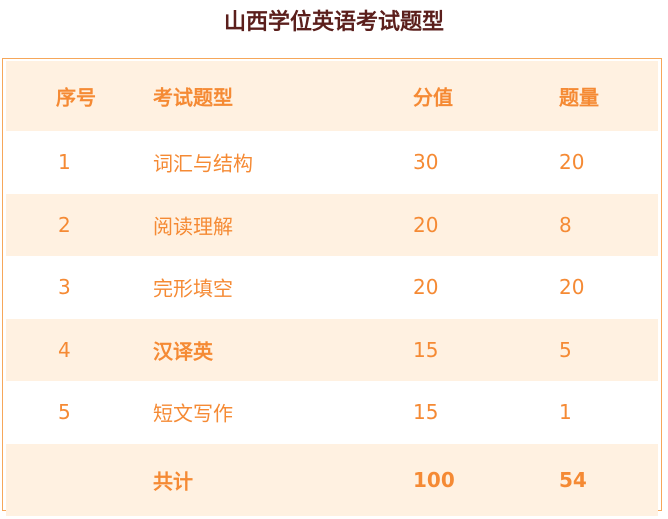 The width and height of the screenshot is (668, 519). What do you see at coordinates (332, 479) in the screenshot?
I see `total-row: 共计 100 54` at bounding box center [332, 479].